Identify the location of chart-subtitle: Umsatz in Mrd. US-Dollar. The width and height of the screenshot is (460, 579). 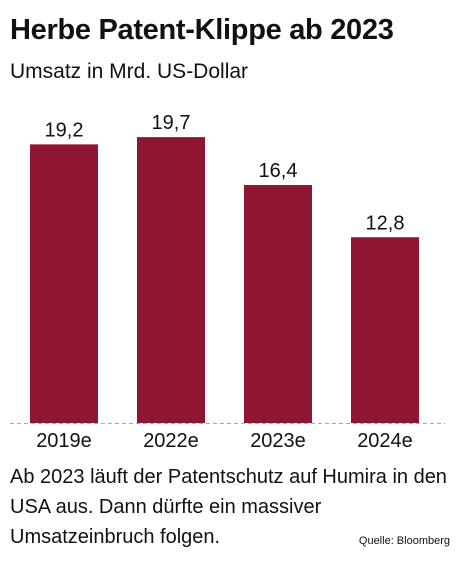
(129, 71).